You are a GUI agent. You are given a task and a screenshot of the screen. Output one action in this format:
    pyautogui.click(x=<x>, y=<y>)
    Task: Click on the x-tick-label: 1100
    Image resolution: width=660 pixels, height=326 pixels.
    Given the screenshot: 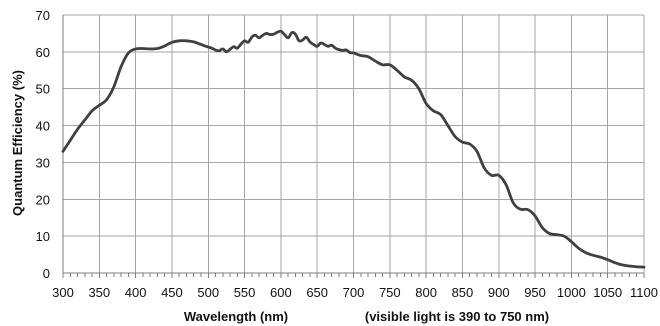 What is the action you would take?
    pyautogui.click(x=644, y=292)
    